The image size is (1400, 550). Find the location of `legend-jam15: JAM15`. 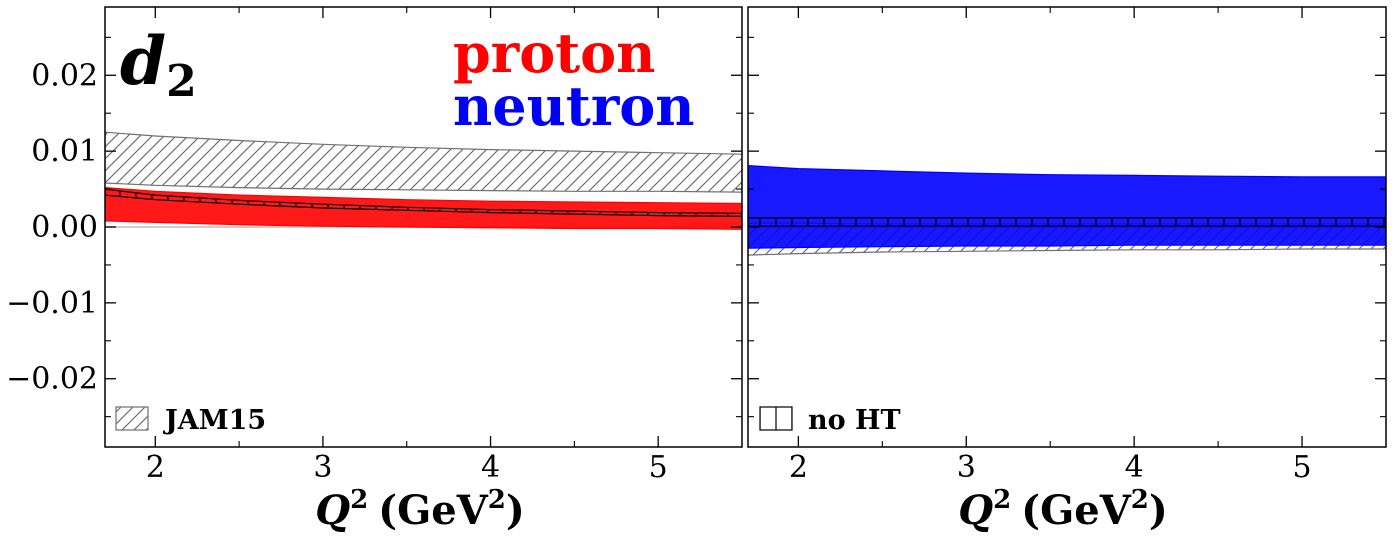

legend-jam15: JAM15 is located at coordinates (190, 420).